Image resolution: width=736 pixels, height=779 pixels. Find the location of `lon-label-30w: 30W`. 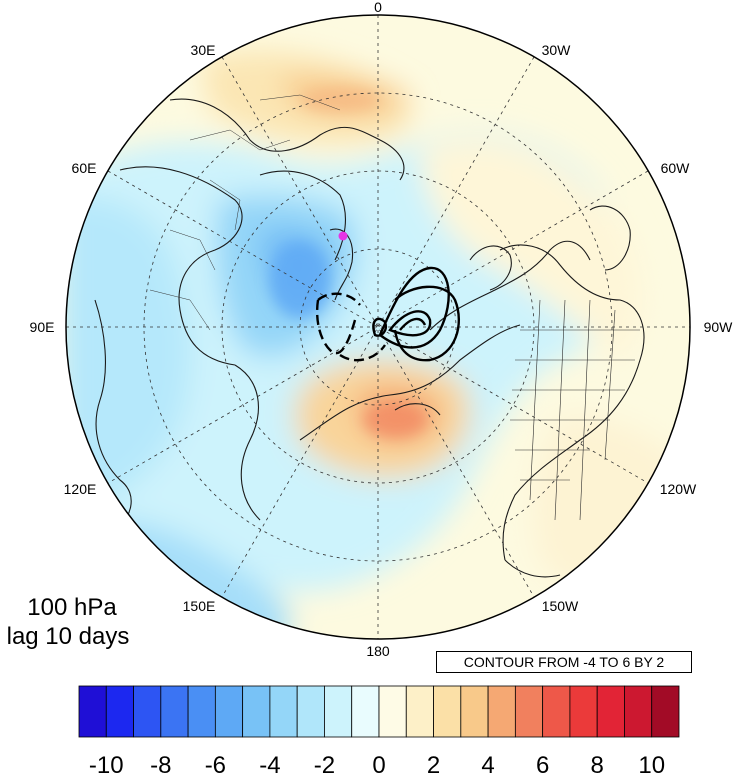

lon-label-30w: 30W is located at coordinates (557, 50).